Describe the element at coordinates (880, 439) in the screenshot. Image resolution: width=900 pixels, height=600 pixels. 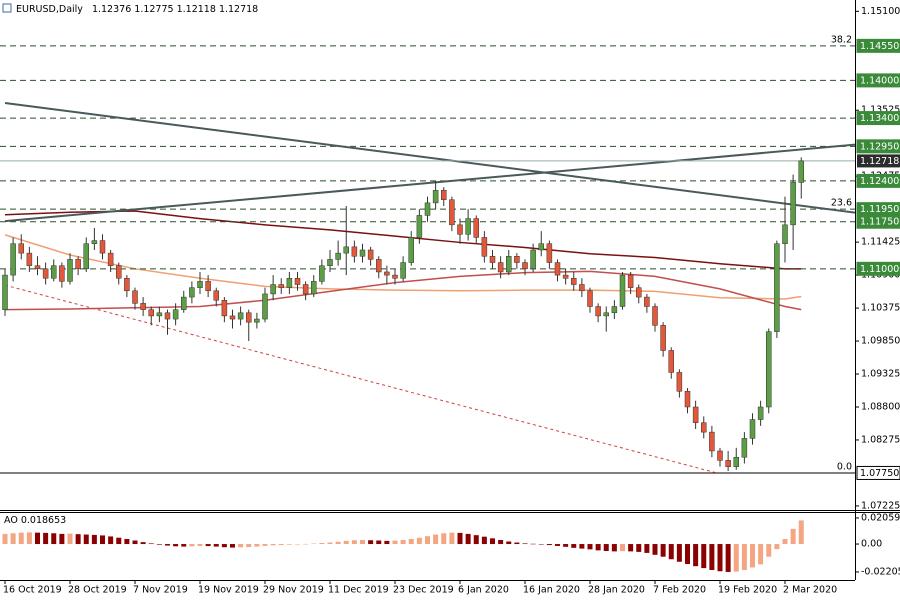
I see `y-tick-label: 1.08275` at that location.